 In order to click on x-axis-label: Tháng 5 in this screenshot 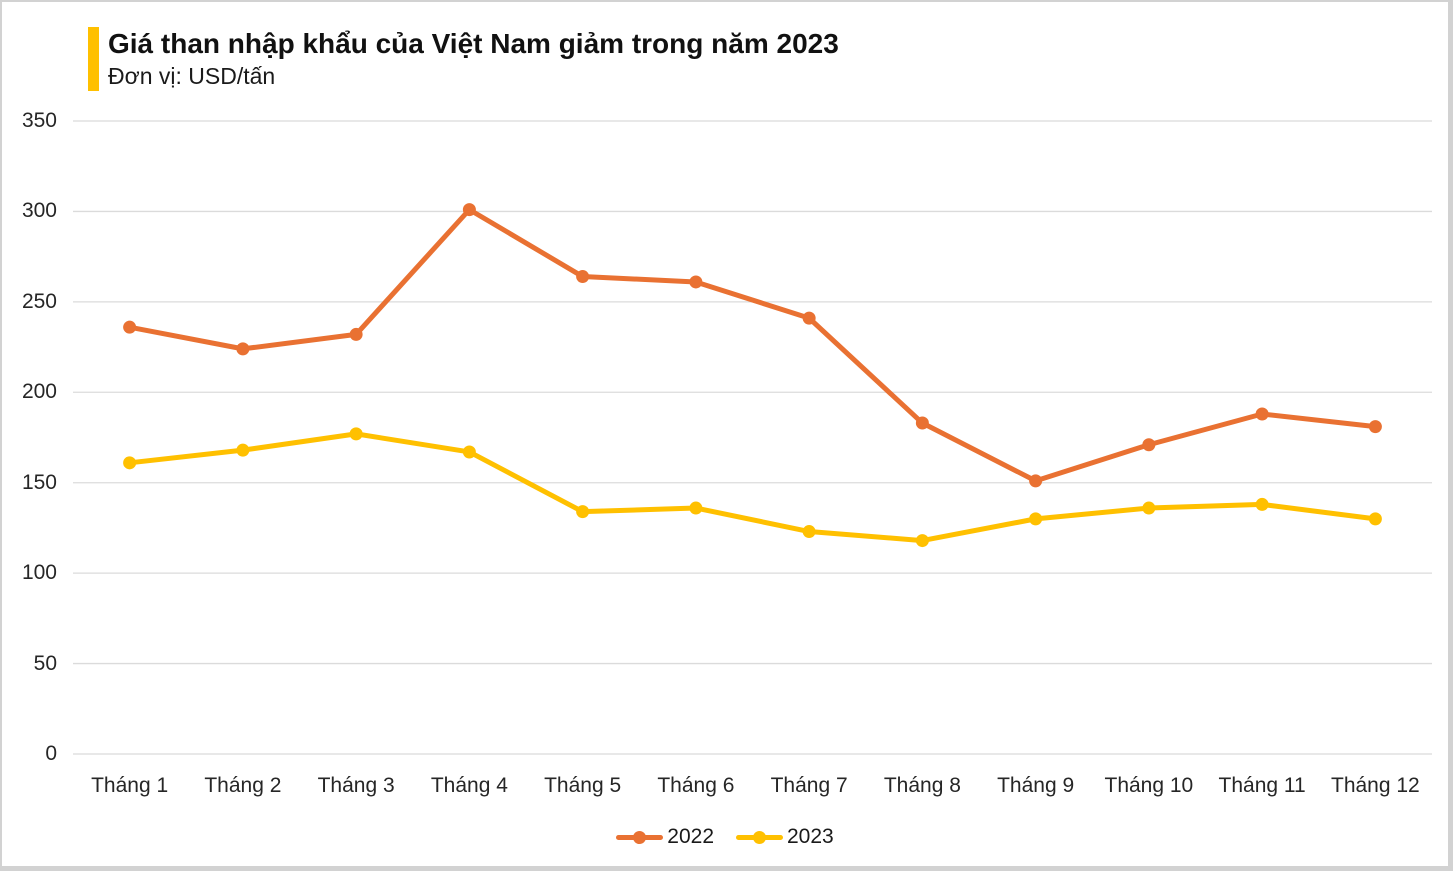, I will do `click(583, 785)`.